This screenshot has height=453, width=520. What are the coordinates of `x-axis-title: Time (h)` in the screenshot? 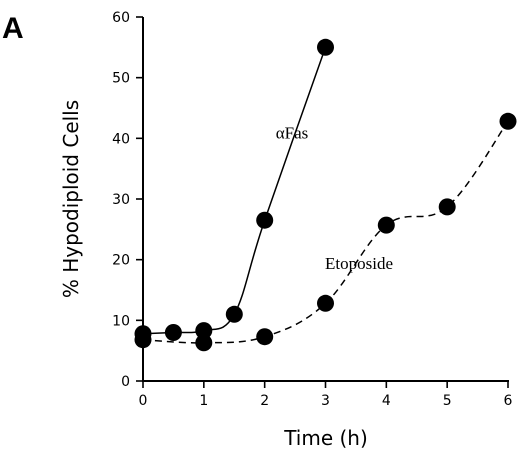 It's located at (325, 438).